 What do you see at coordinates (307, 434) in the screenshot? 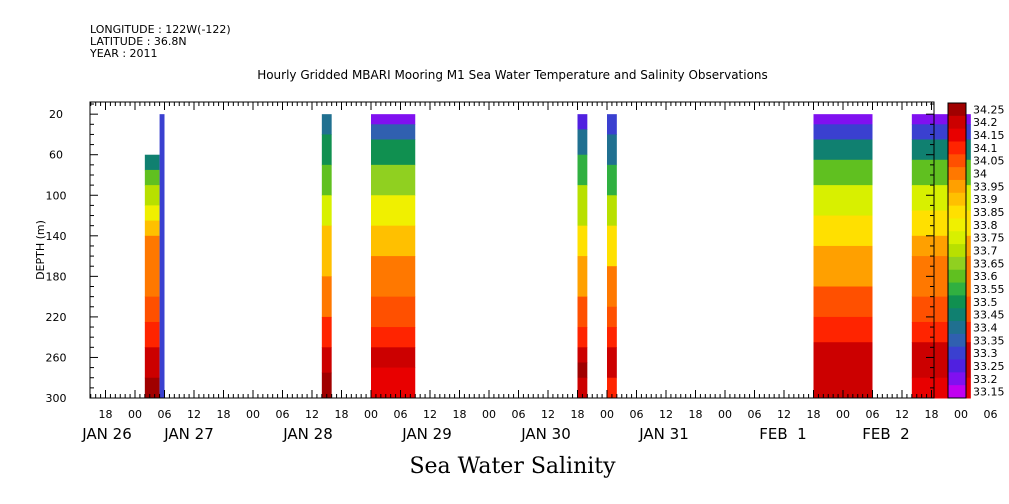
I see `x-date-label: JAN 28` at bounding box center [307, 434].